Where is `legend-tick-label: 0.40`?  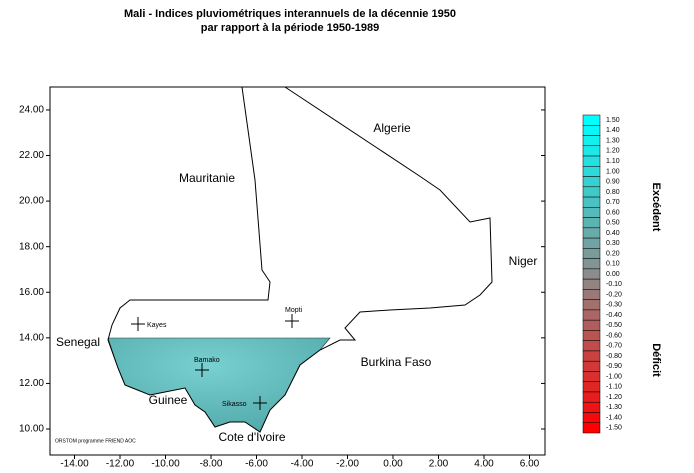
legend-tick-label: 0.40 is located at coordinates (613, 233).